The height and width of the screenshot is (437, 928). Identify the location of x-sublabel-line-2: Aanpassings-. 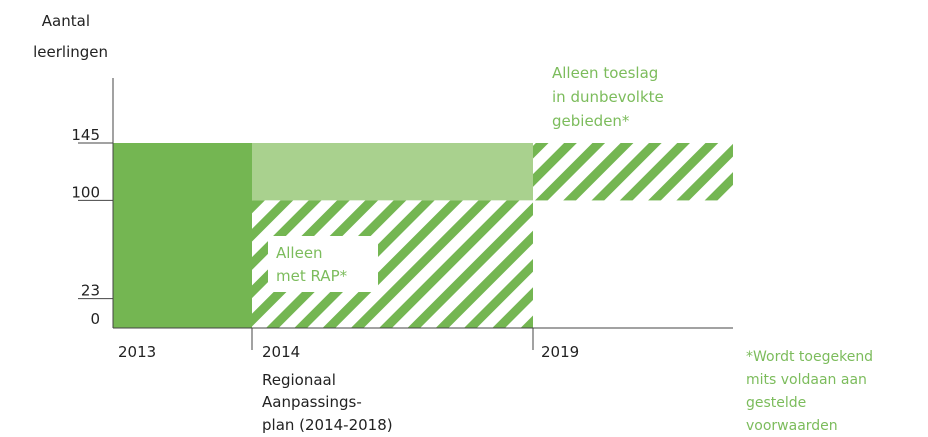
(312, 402).